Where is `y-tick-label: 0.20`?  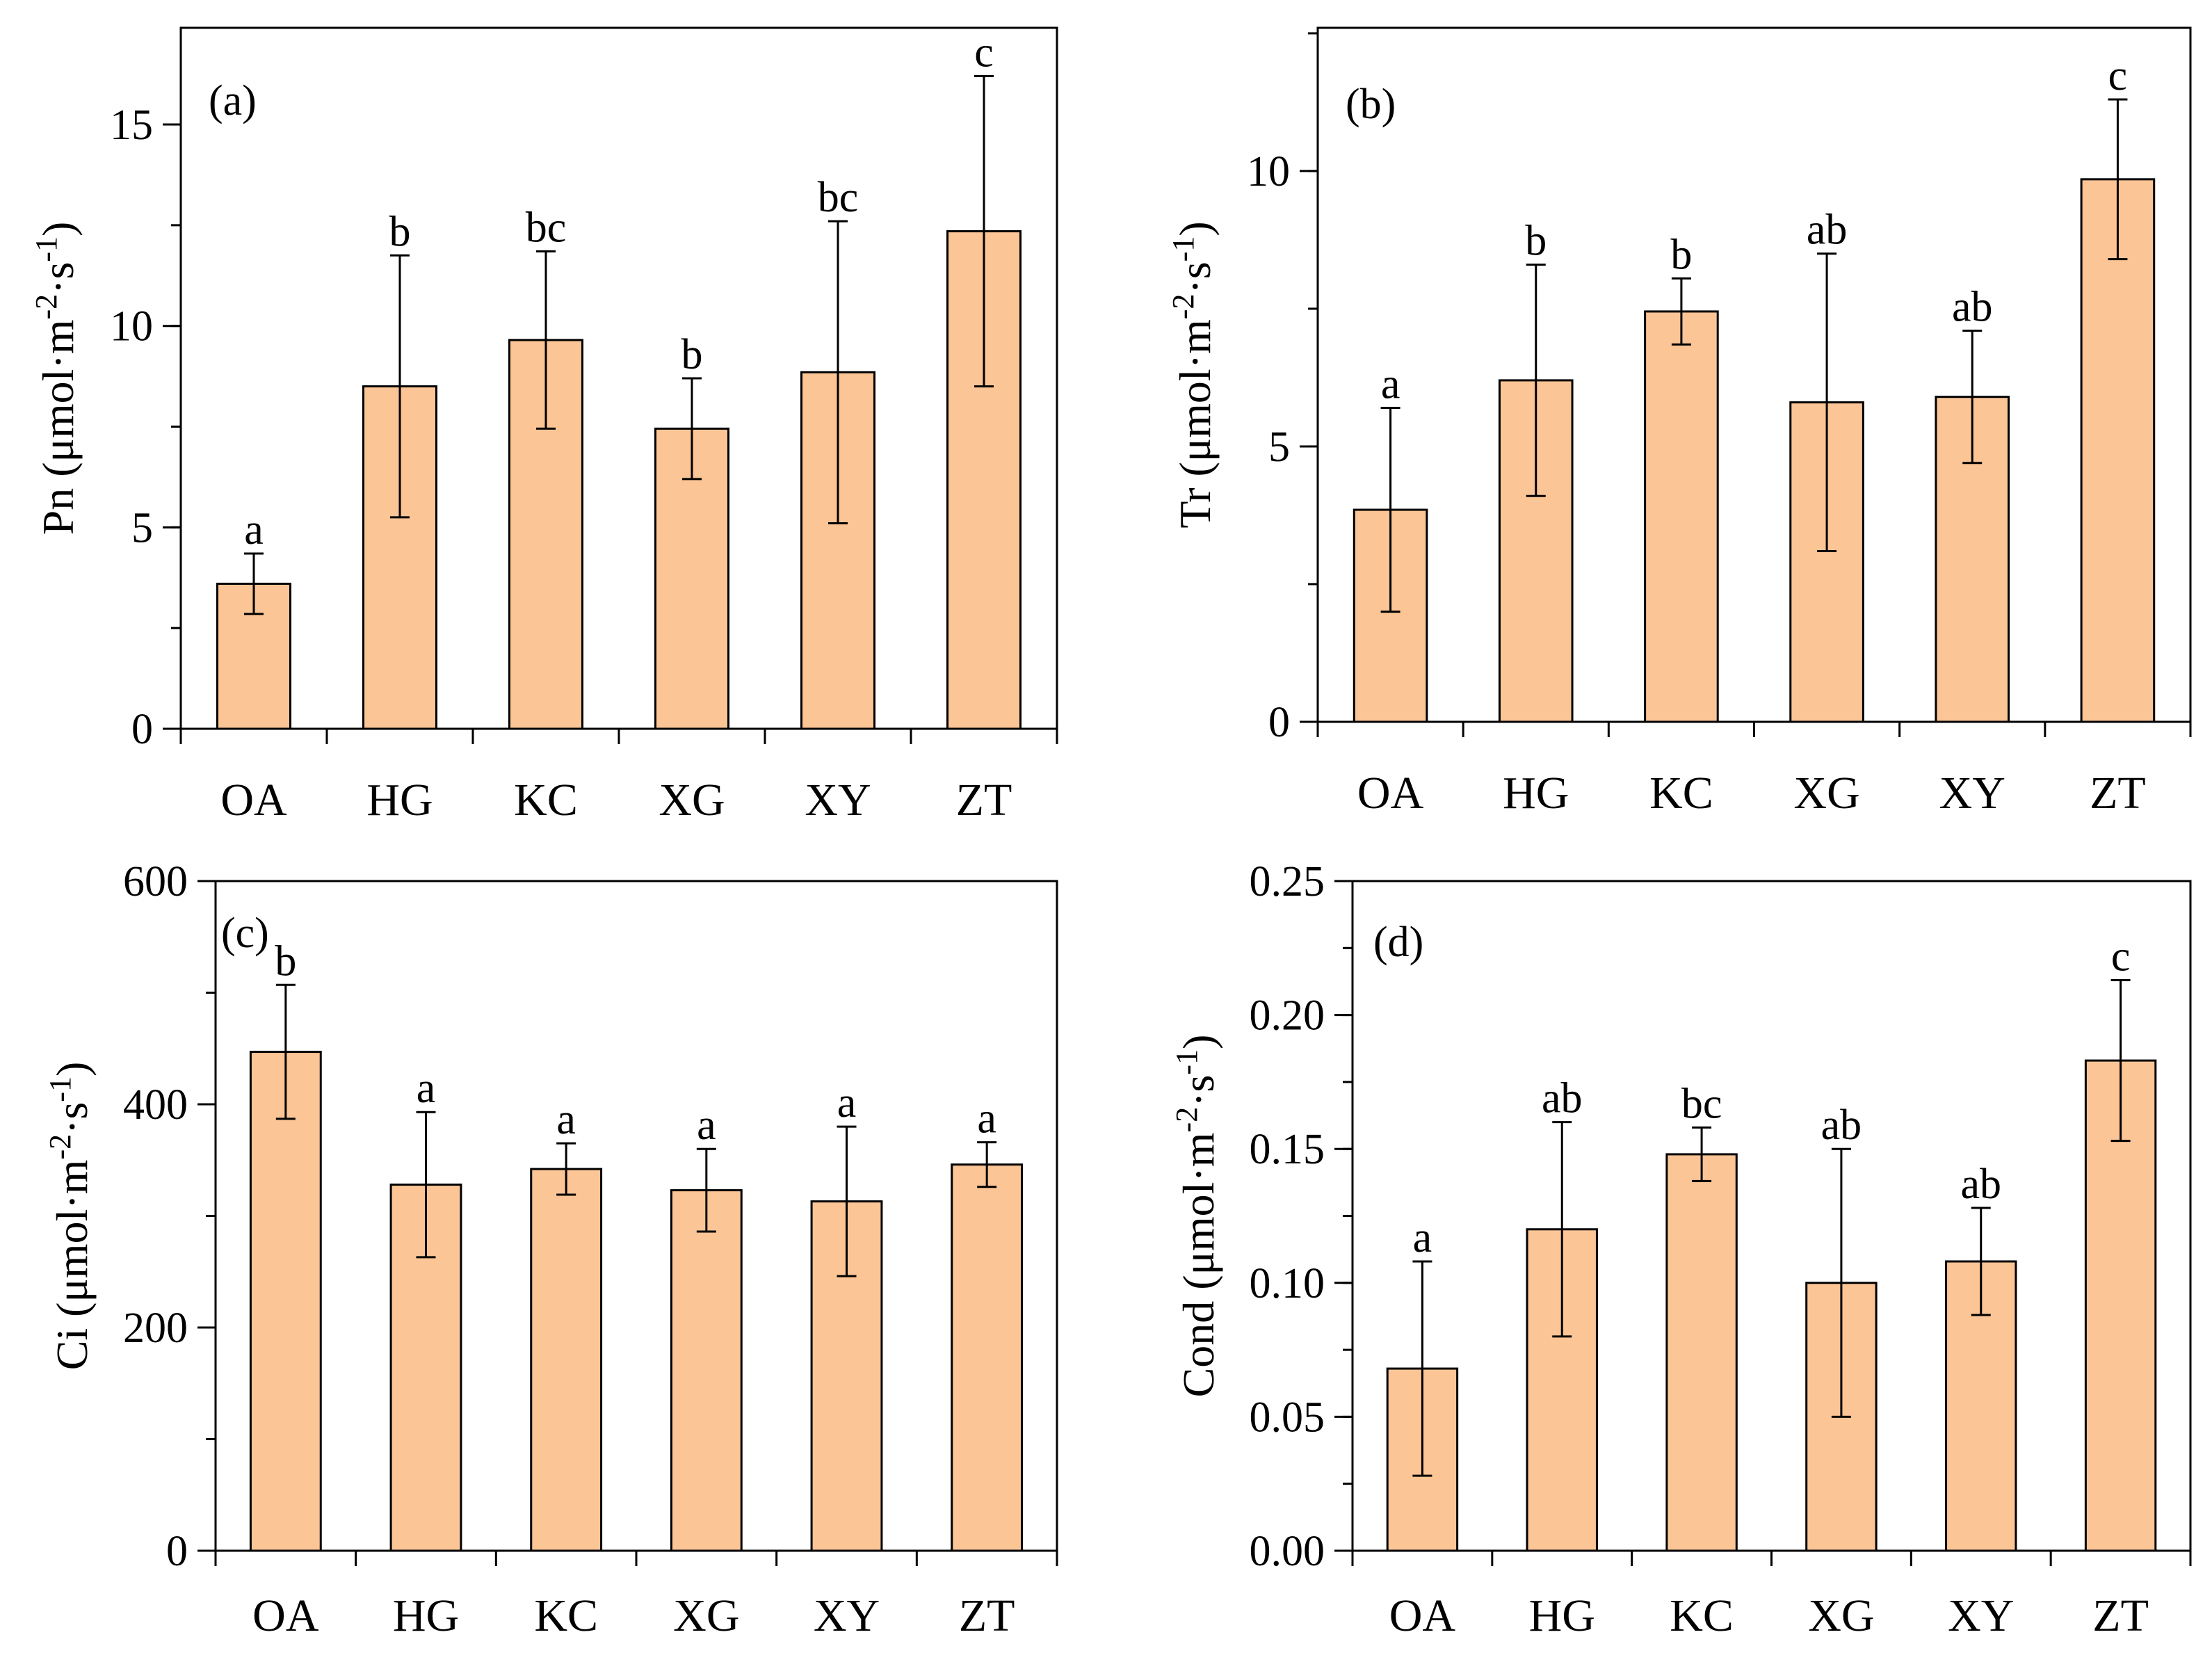
y-tick-label: 0.20 is located at coordinates (1288, 1016).